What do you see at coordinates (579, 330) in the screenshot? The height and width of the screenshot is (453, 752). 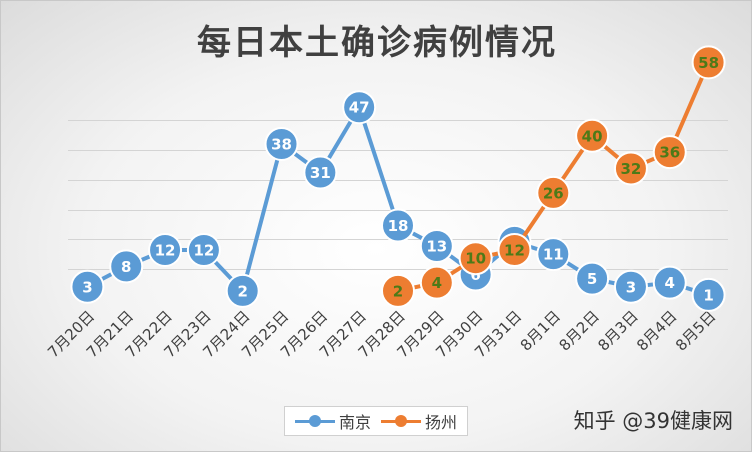 I see `x-tick-label: 8月2日` at bounding box center [579, 330].